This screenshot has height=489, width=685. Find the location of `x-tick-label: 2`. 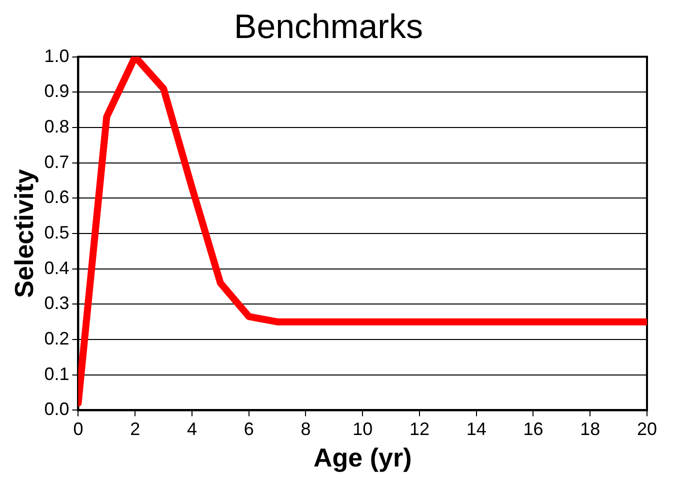

x-tick-label: 2 is located at coordinates (135, 428).